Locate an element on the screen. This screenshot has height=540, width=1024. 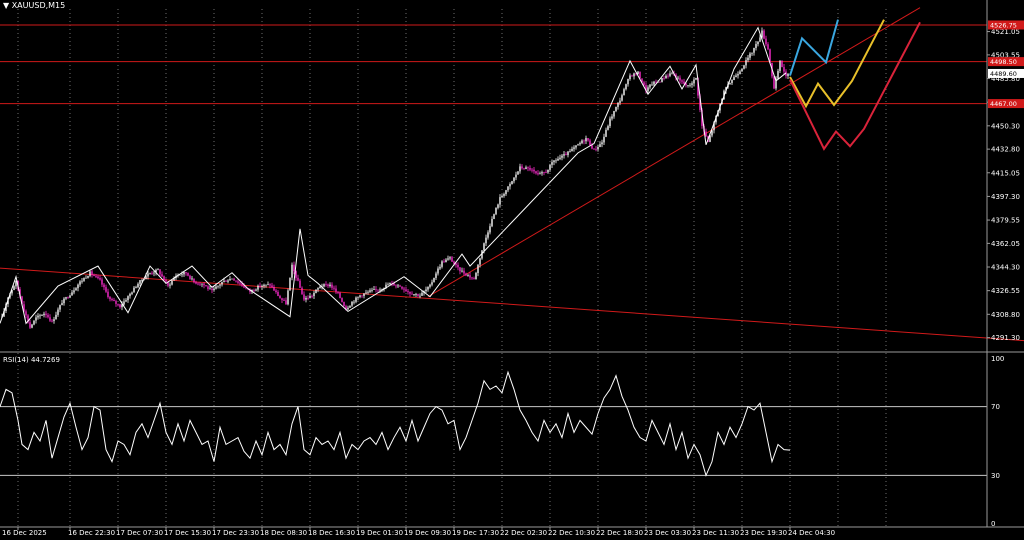
time-tick-label: 22 Dec 10:30 is located at coordinates (571, 533).